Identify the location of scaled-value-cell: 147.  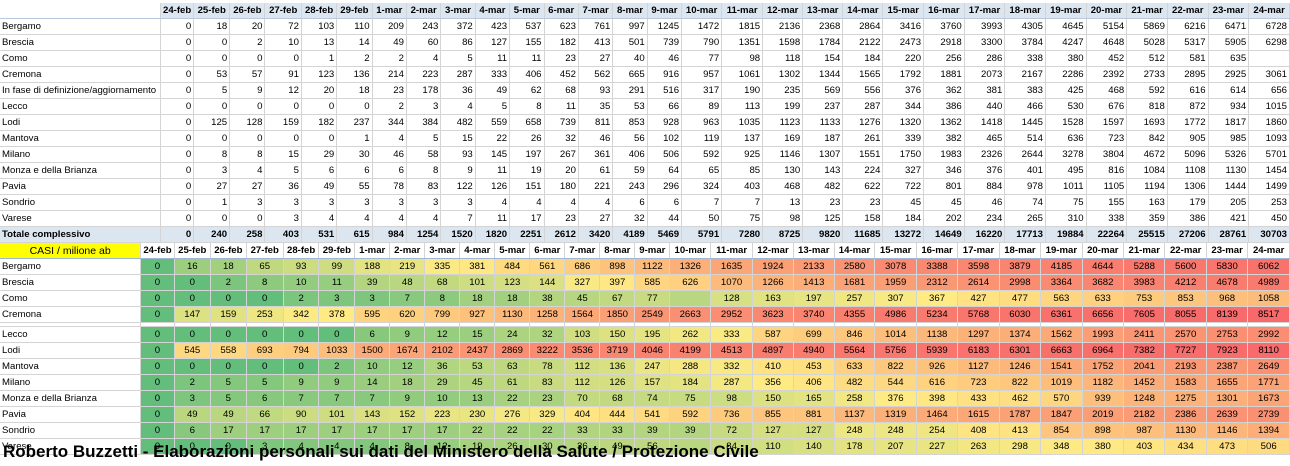
(192, 314).